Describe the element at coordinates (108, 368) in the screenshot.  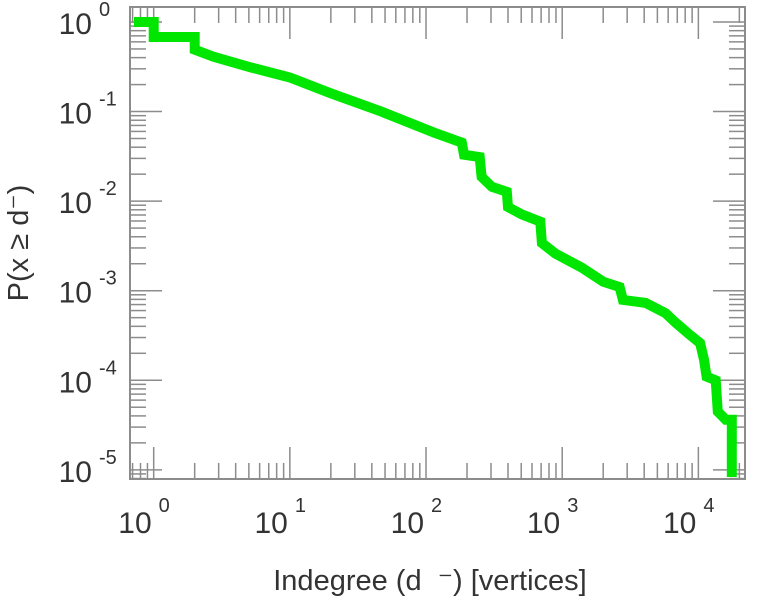
I see `y-tick-label-exponent: -4` at that location.